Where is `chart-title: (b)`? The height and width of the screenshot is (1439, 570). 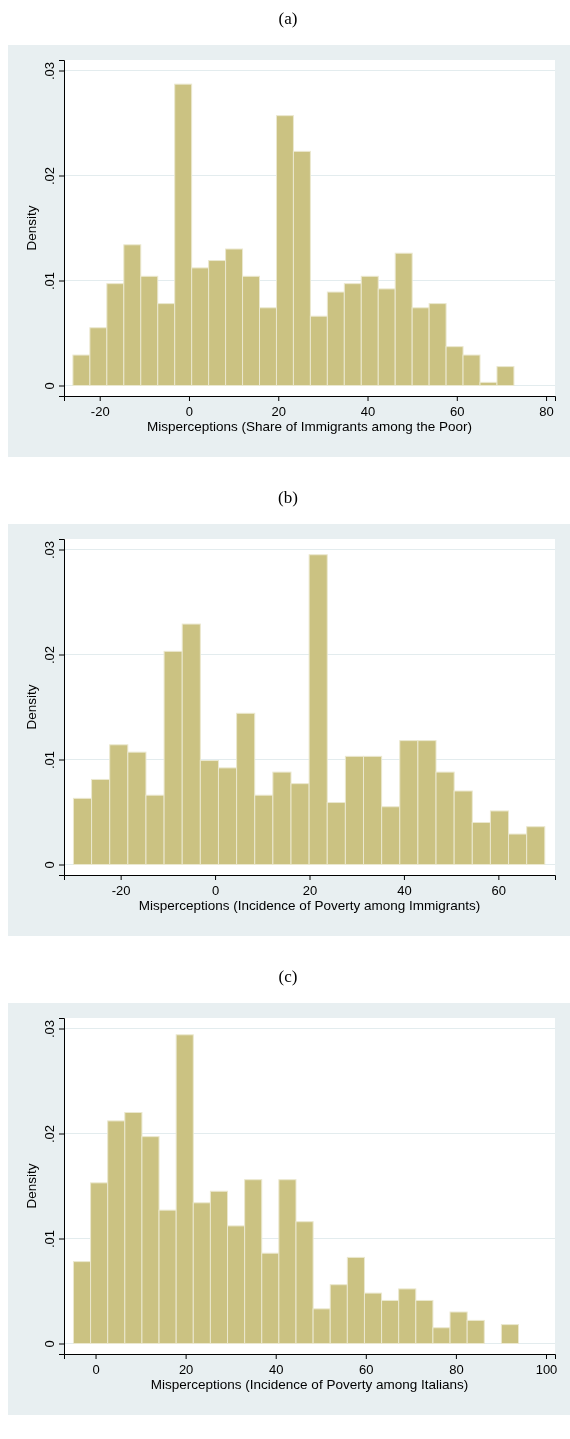 chart-title: (b) is located at coordinates (288, 497).